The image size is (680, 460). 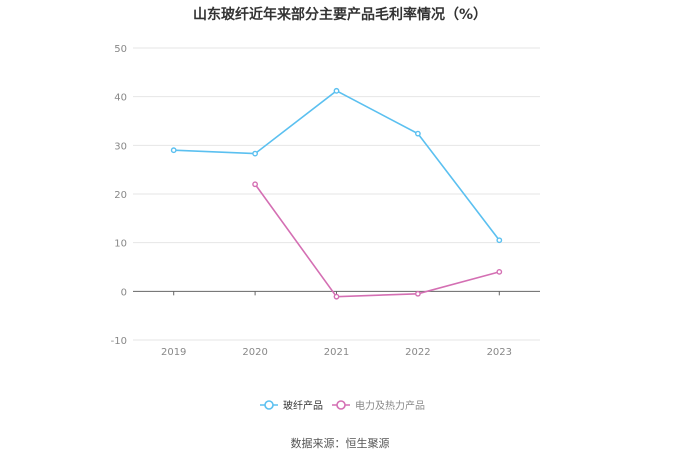 What do you see at coordinates (340, 443) in the screenshot?
I see `data-source: 数据来源：恒生聚源` at bounding box center [340, 443].